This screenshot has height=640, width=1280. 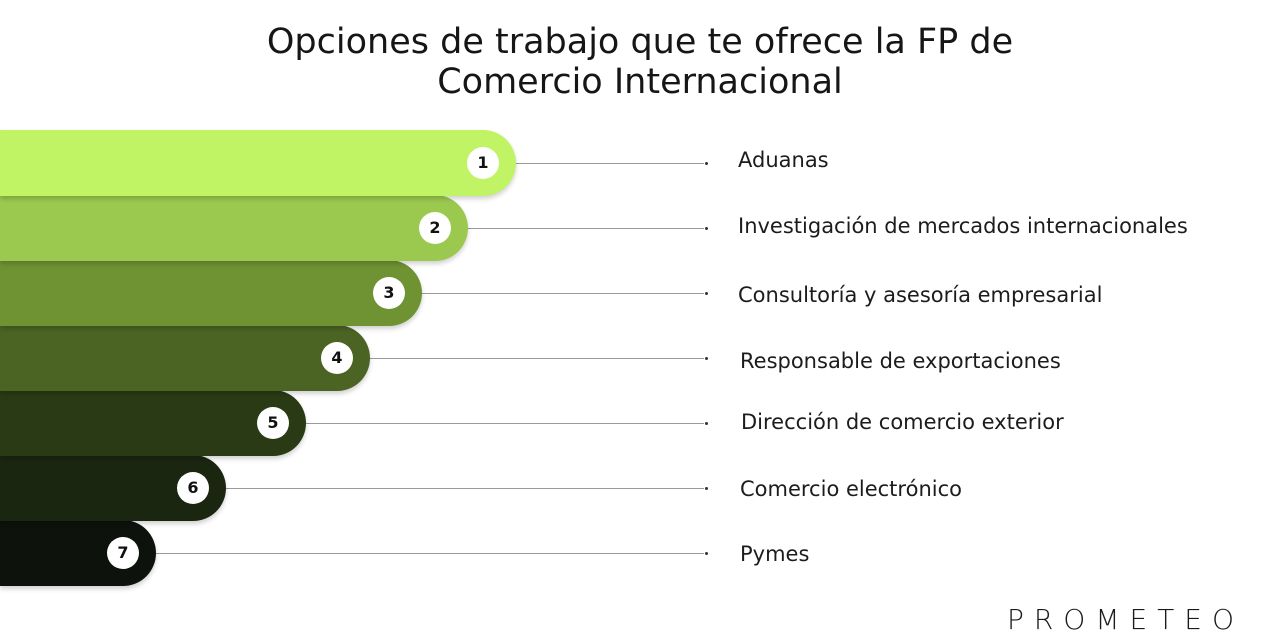 I want to click on option-number-badge: 2, so click(x=435, y=228).